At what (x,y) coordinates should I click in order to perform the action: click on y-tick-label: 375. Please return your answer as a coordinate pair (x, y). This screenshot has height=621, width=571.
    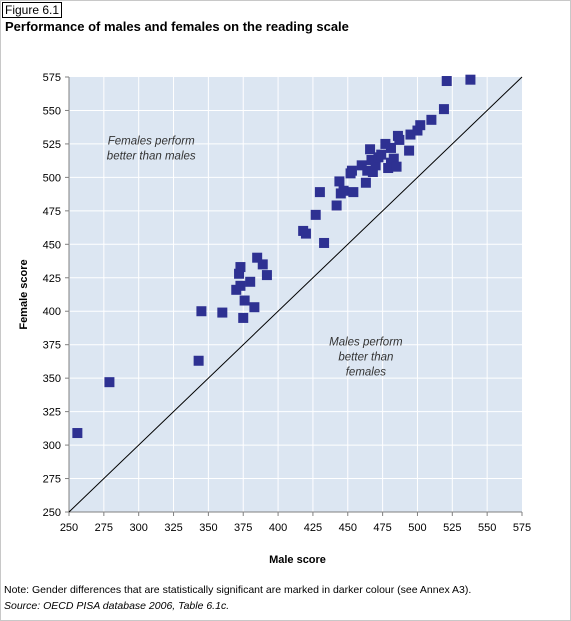
    Looking at the image, I should click on (52, 346).